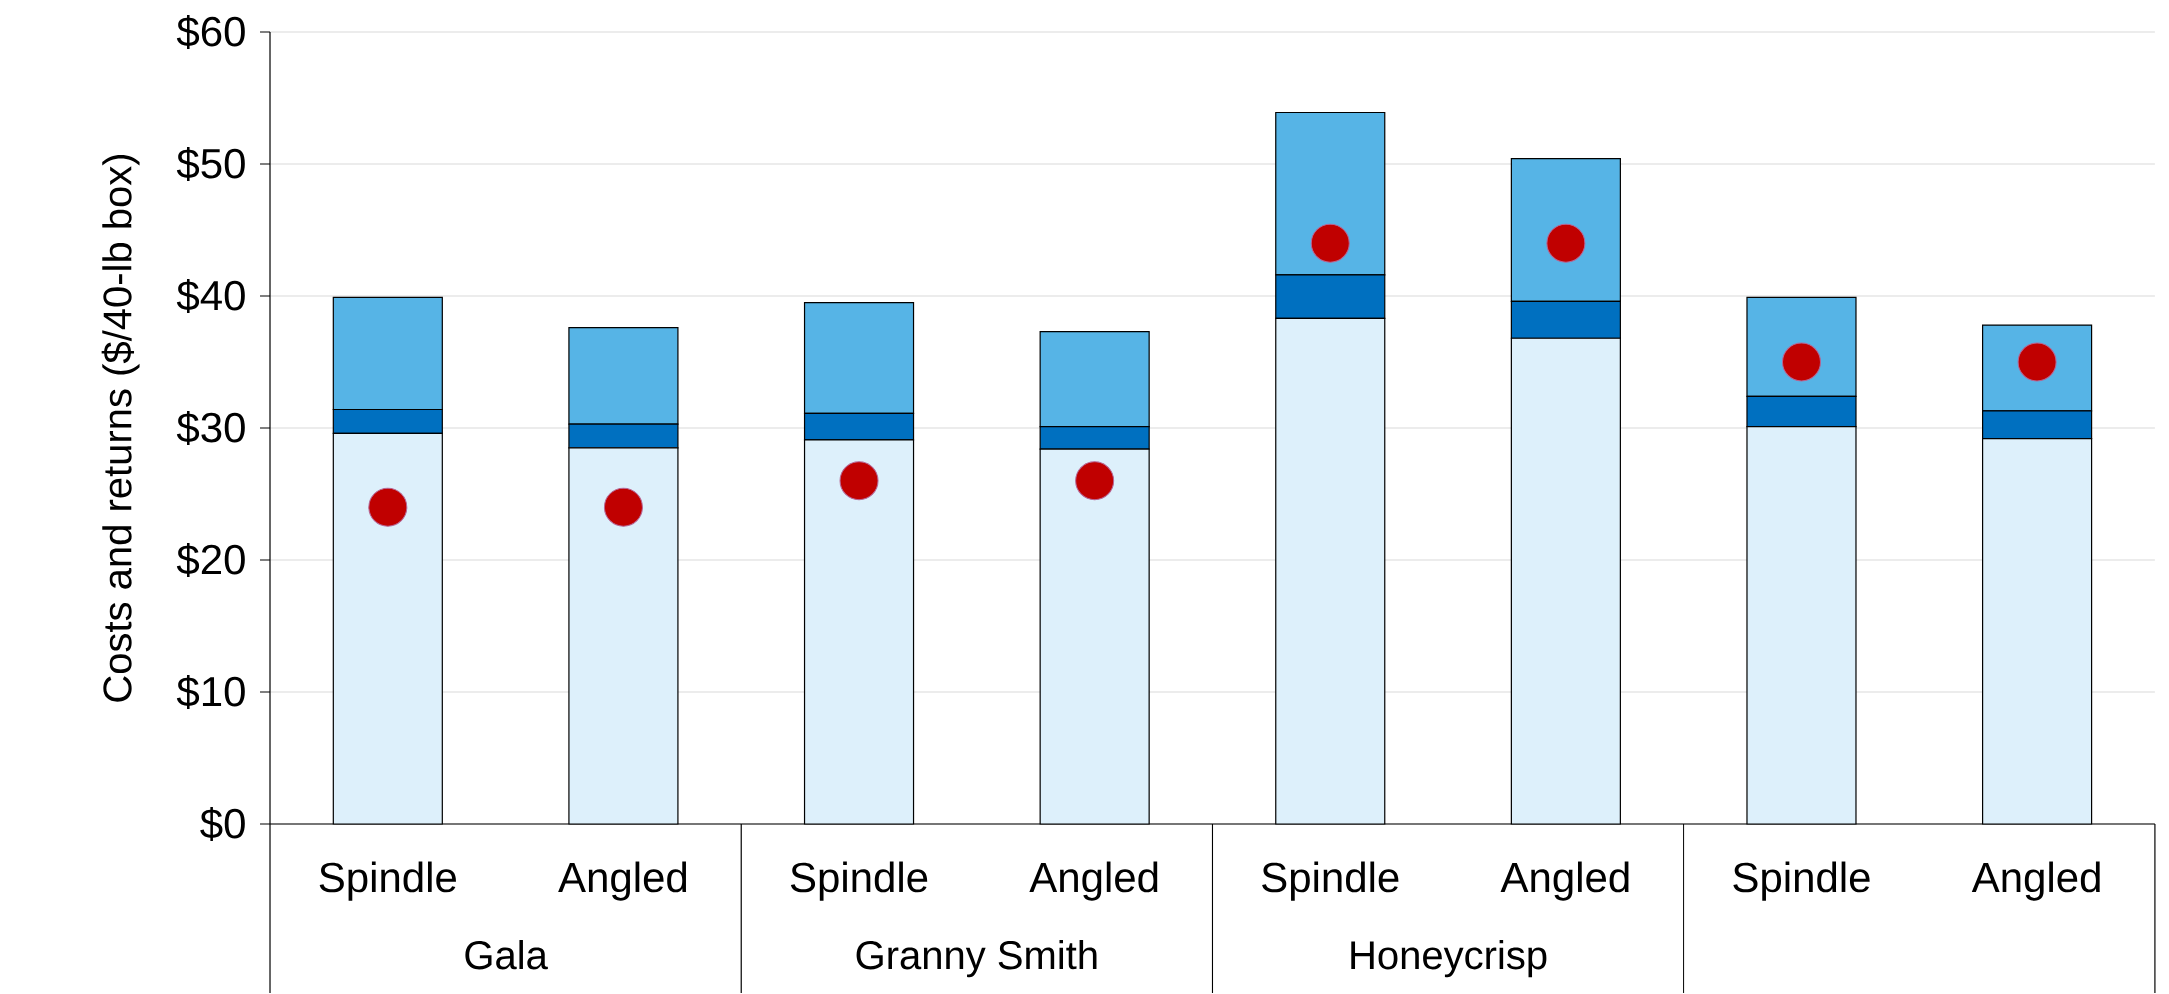 This screenshot has width=2169, height=994. I want to click on text: Granny Smith, so click(976, 959).